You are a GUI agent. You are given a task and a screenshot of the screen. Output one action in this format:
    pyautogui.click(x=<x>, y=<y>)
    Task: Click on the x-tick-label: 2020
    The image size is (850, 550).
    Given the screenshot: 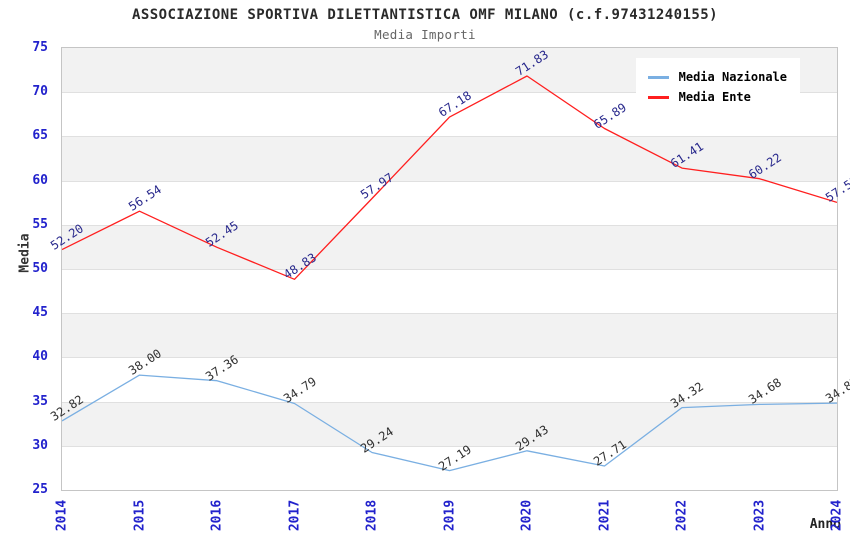 What is the action you would take?
    pyautogui.click(x=527, y=515)
    